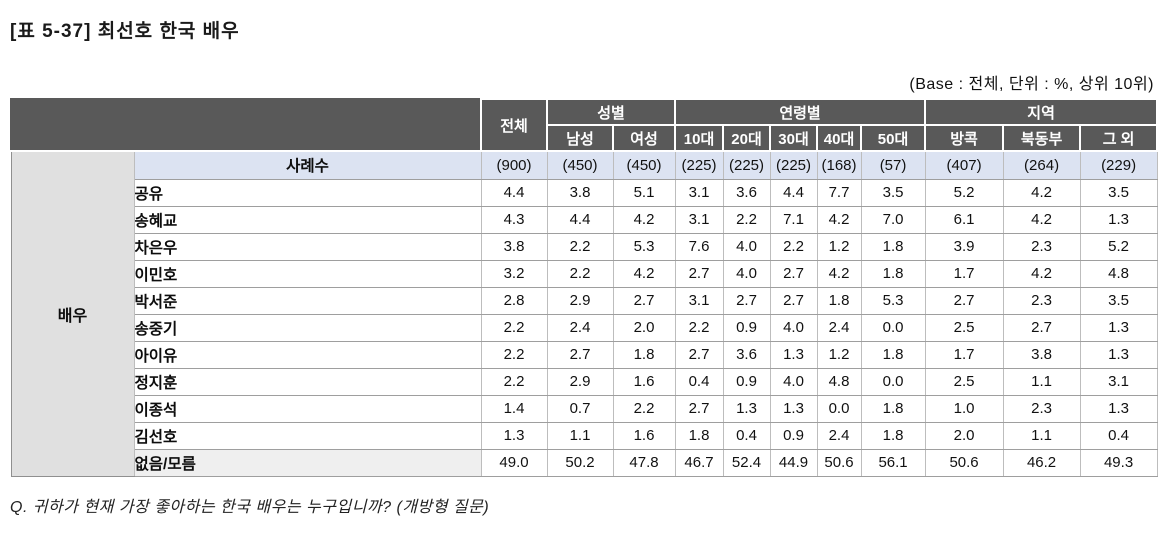  What do you see at coordinates (514, 301) in the screenshot?
I see `value-cell: 2.8` at bounding box center [514, 301].